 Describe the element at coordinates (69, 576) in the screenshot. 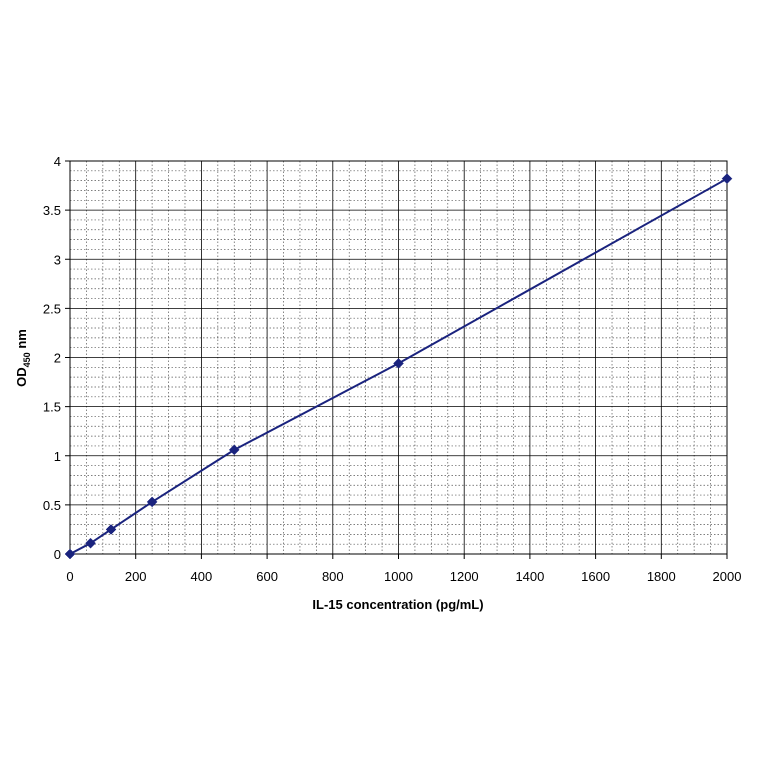

I see `x-tick-label: 0` at that location.